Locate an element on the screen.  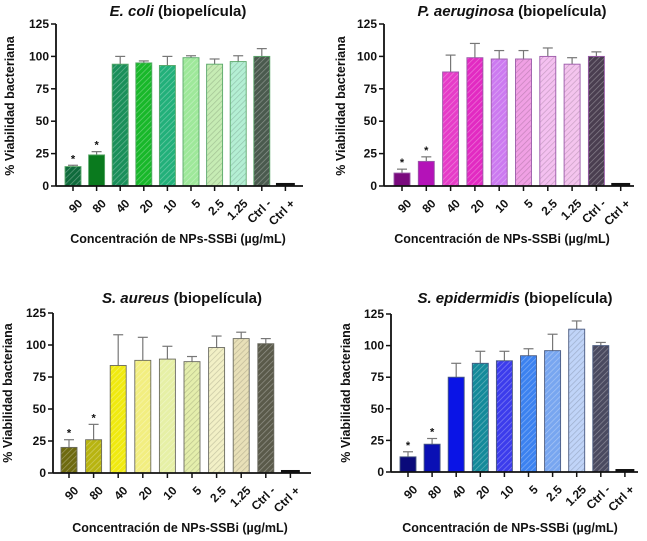
y-tick-label: 100 is located at coordinates (39, 56).